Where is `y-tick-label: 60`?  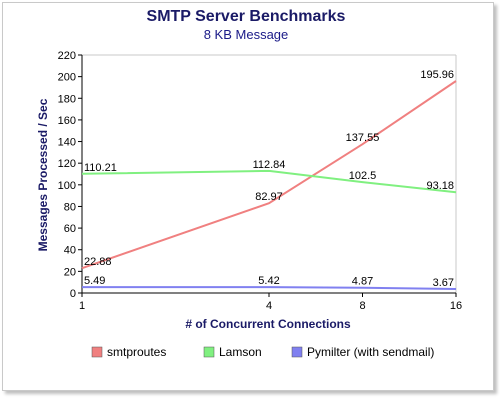
y-tick-label: 60 is located at coordinates (70, 229).